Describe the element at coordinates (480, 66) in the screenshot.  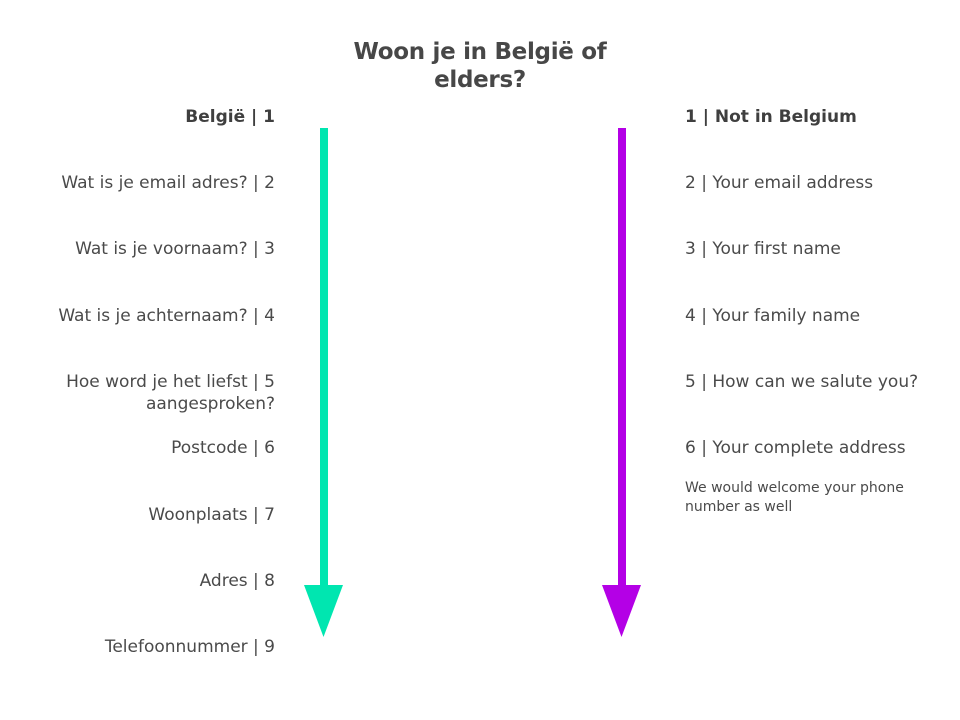
I see `diagram-title: Woon je in België of elders?` at that location.